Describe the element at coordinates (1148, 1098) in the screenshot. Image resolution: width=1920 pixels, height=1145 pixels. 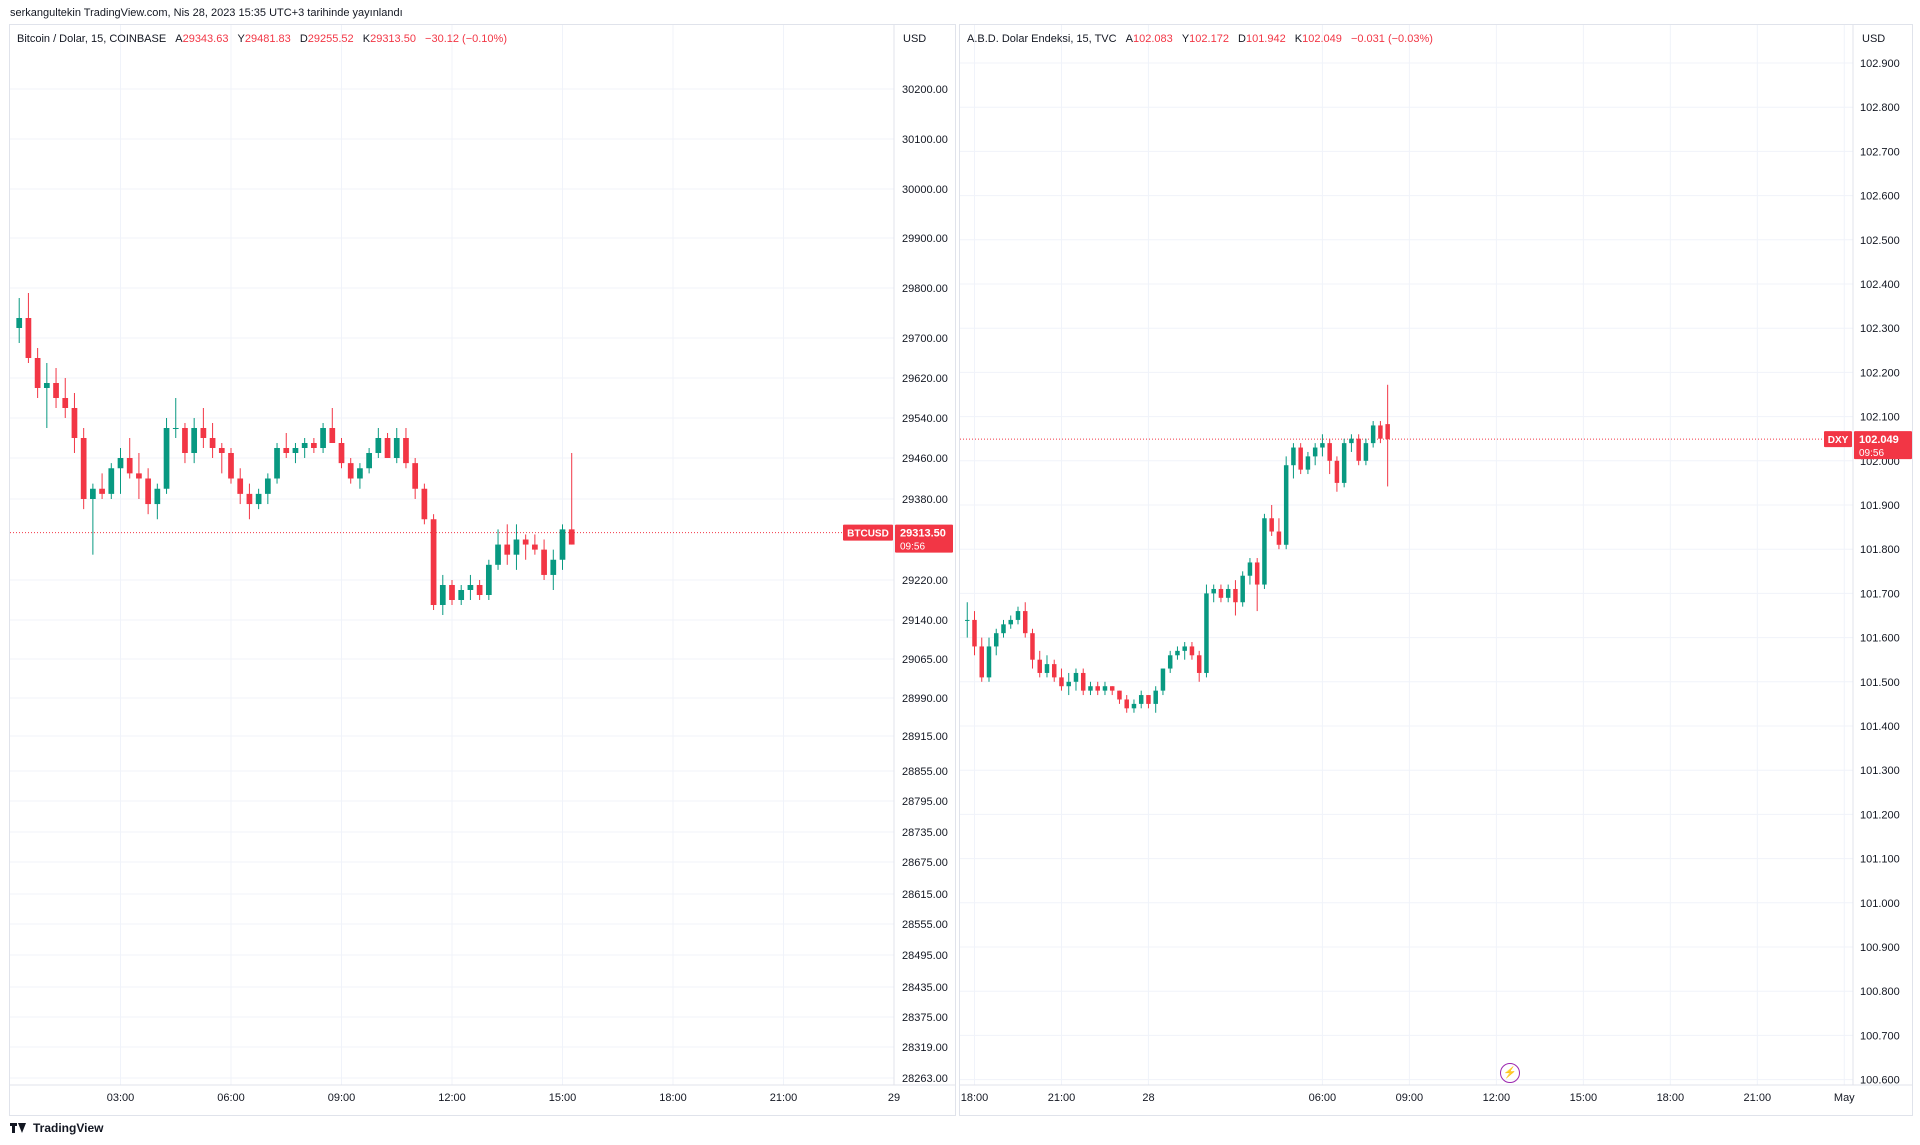
I see `dxy-x-tick-label: 28` at that location.